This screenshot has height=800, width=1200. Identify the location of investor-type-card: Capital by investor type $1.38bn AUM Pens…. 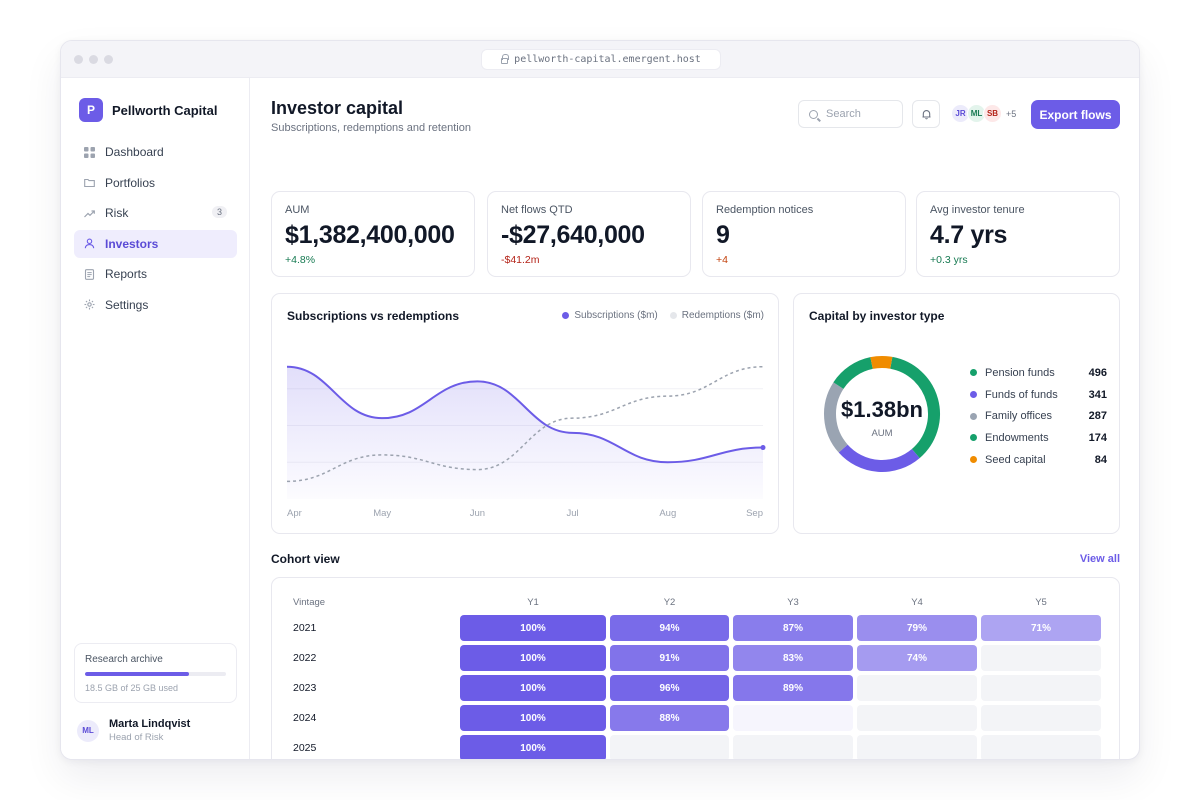
(956, 413).